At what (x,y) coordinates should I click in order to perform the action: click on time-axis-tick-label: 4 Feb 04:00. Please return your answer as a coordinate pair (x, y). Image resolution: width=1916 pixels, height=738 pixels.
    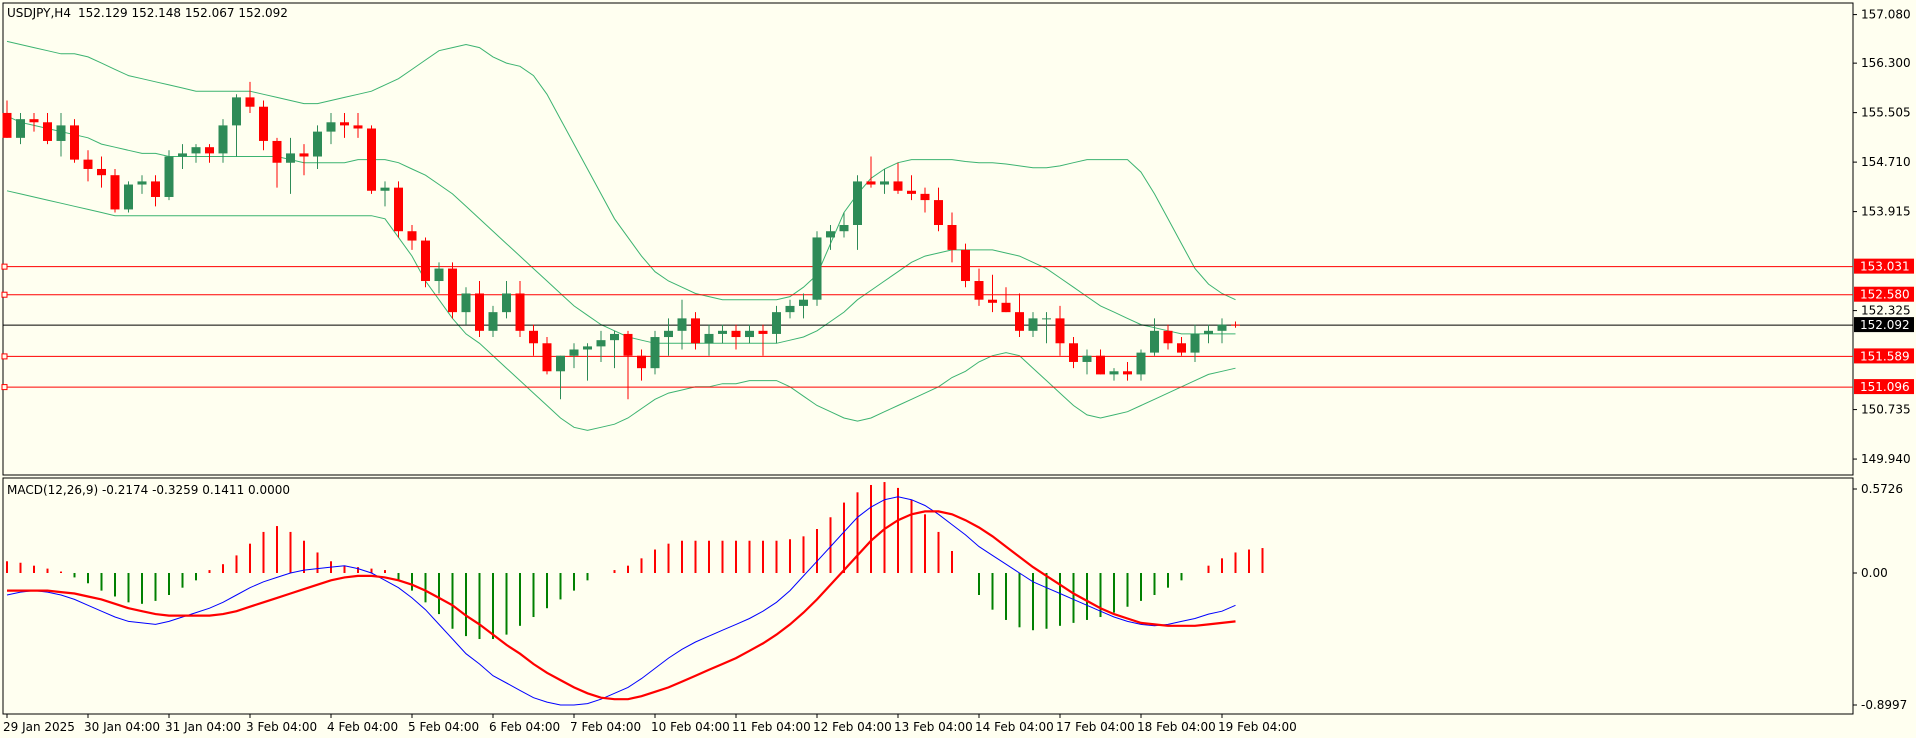
    Looking at the image, I should click on (362, 727).